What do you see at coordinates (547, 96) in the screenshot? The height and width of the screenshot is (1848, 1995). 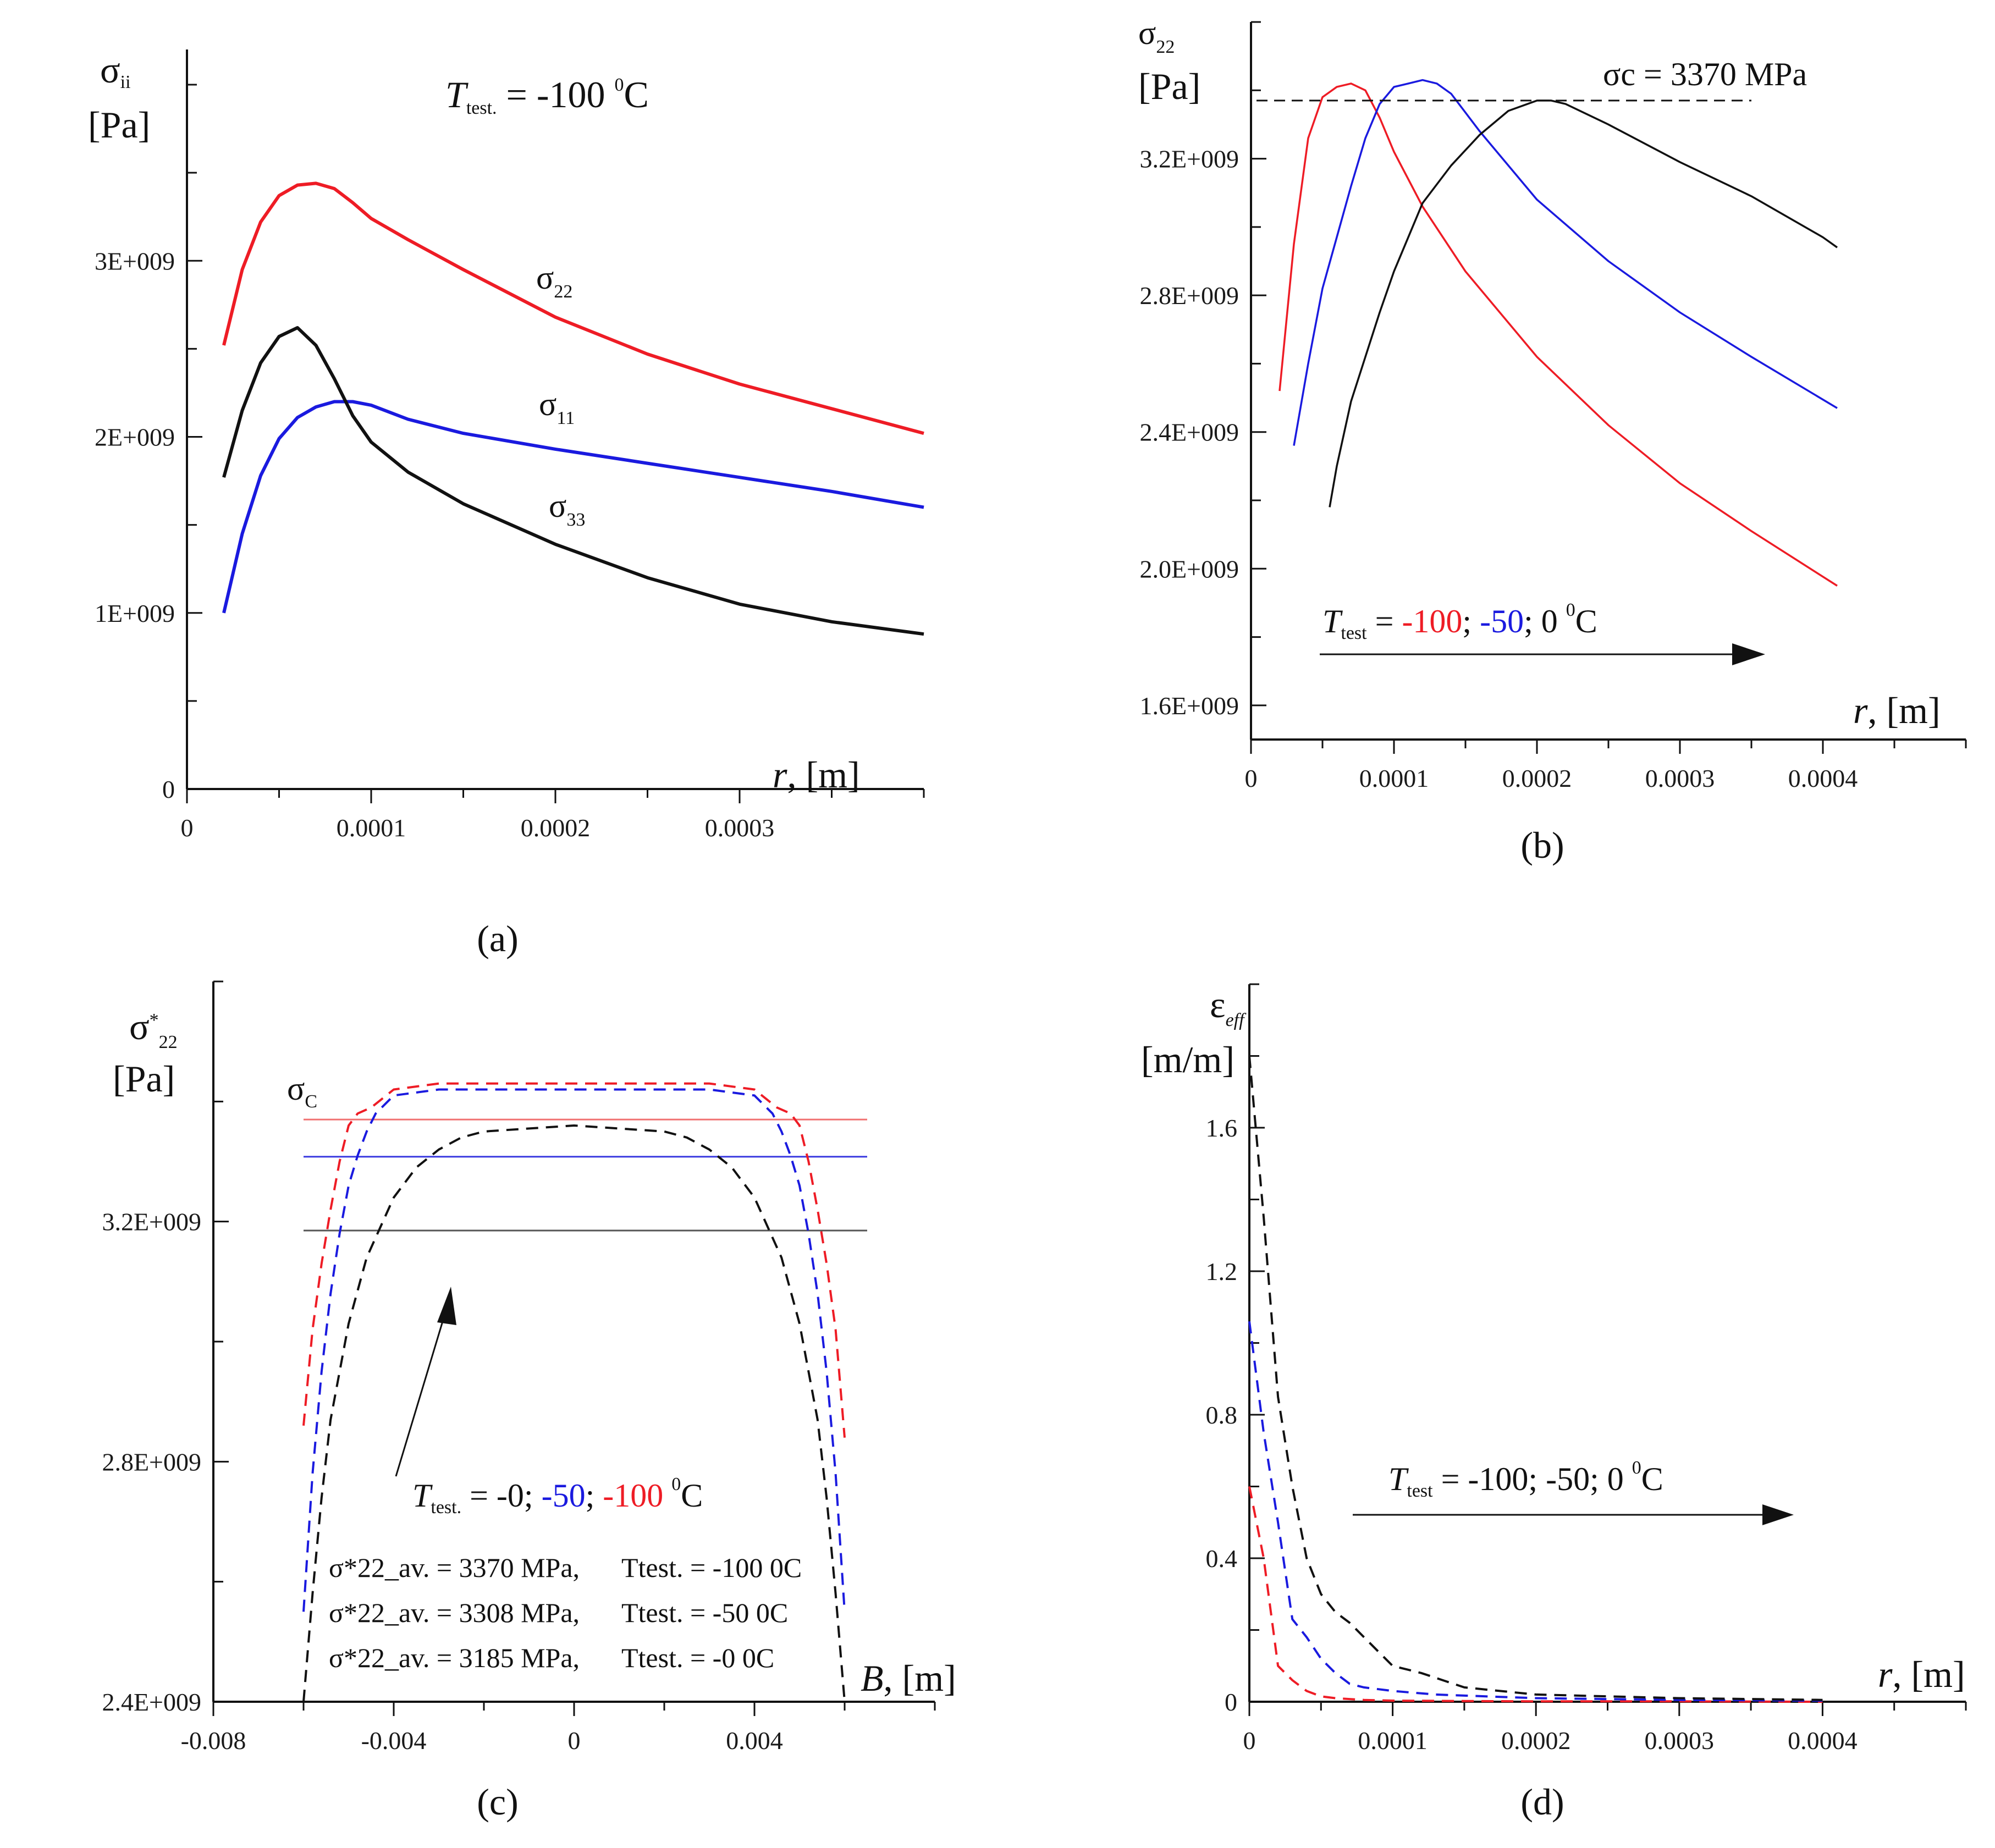 I see `temperature-annotation: Ttest. = -100 0C` at bounding box center [547, 96].